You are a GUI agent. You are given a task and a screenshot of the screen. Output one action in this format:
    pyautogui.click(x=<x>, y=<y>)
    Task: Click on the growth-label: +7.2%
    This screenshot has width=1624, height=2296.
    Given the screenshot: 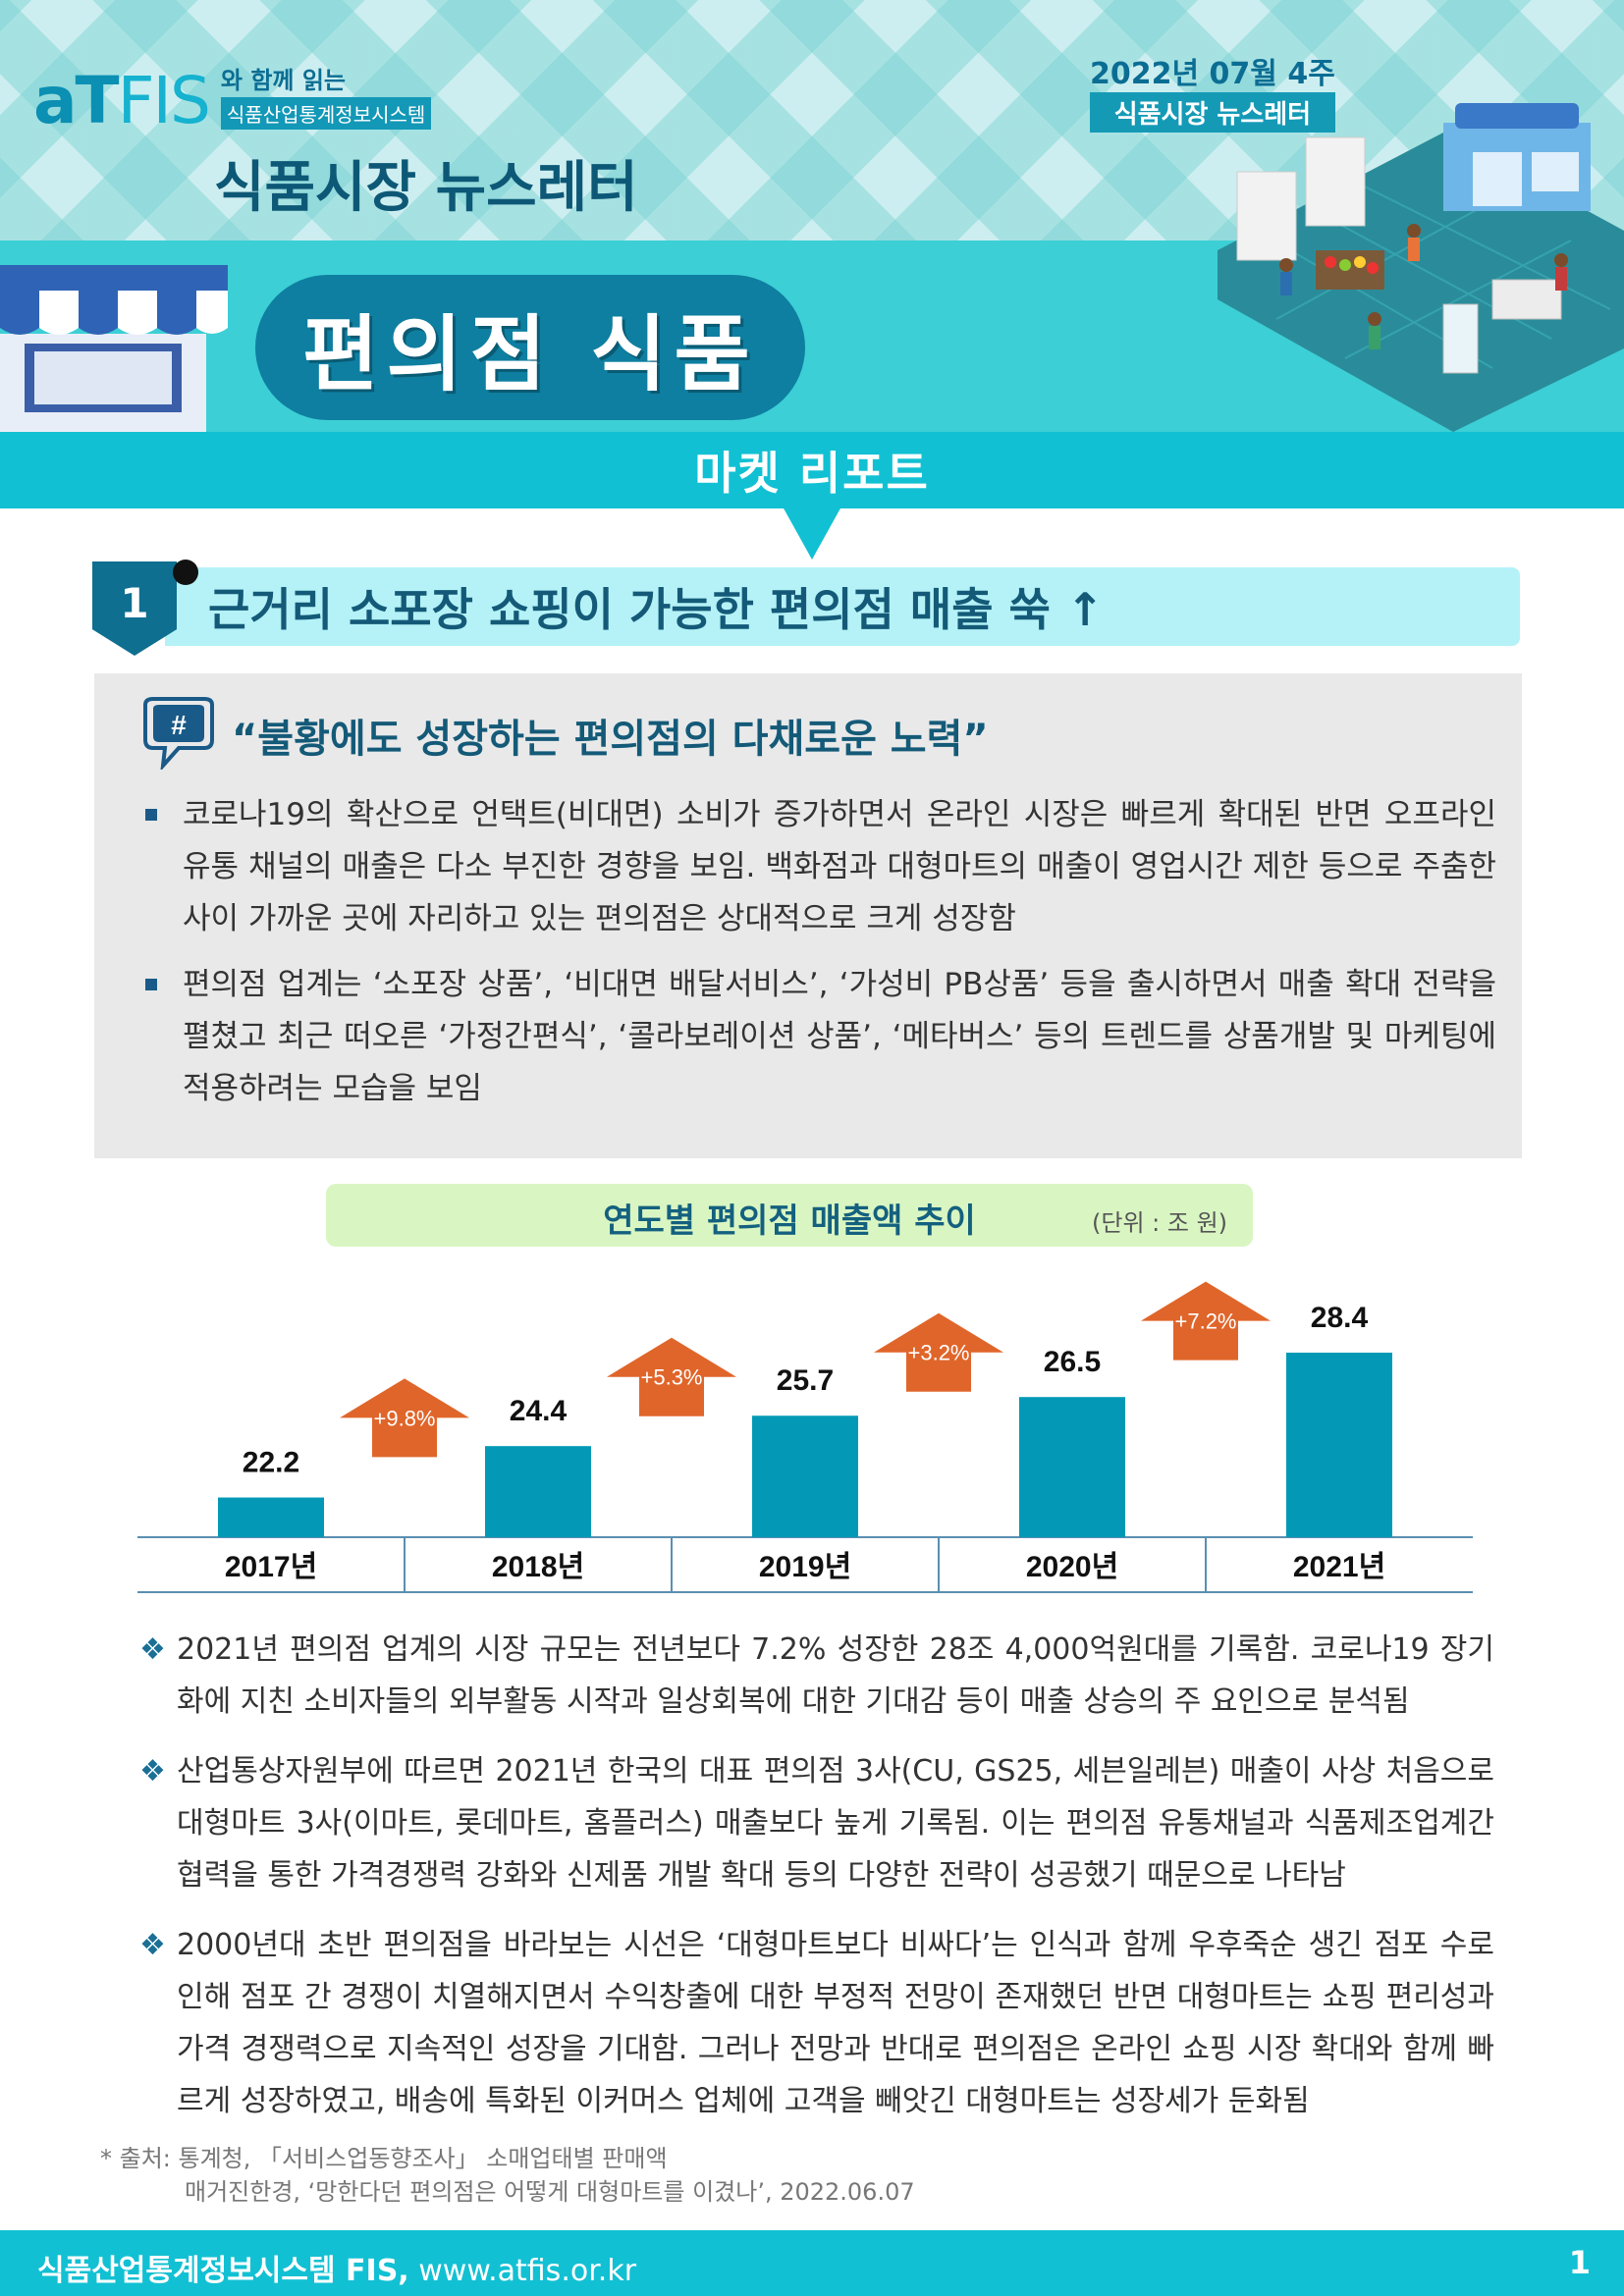 What is the action you would take?
    pyautogui.click(x=1206, y=1322)
    